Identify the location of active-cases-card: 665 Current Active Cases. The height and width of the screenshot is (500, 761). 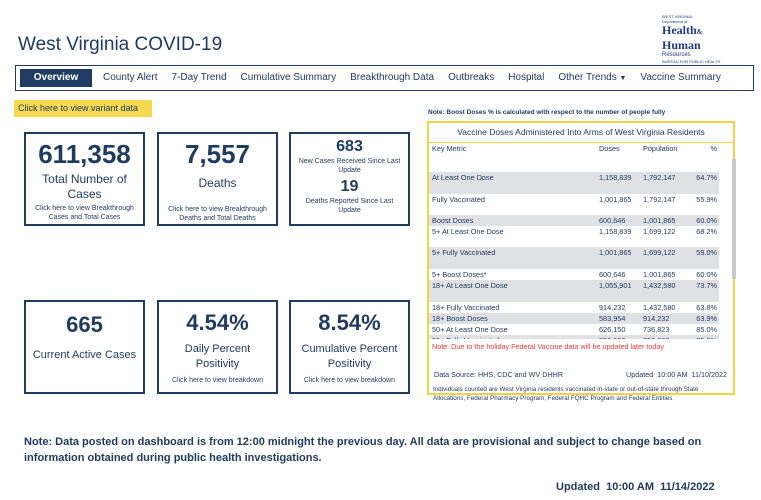
(84, 347).